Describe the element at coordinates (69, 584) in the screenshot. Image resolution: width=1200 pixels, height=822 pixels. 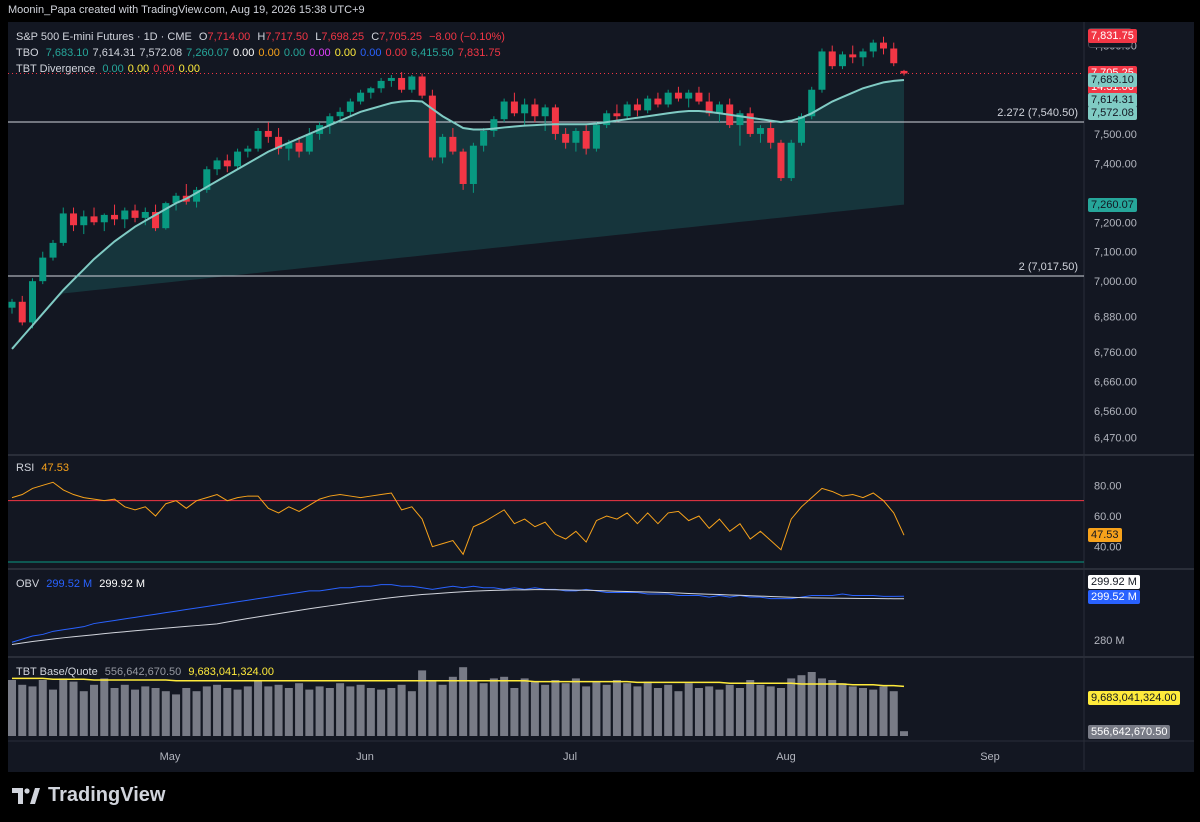
I see `obv-value-blue: 299.52 M` at that location.